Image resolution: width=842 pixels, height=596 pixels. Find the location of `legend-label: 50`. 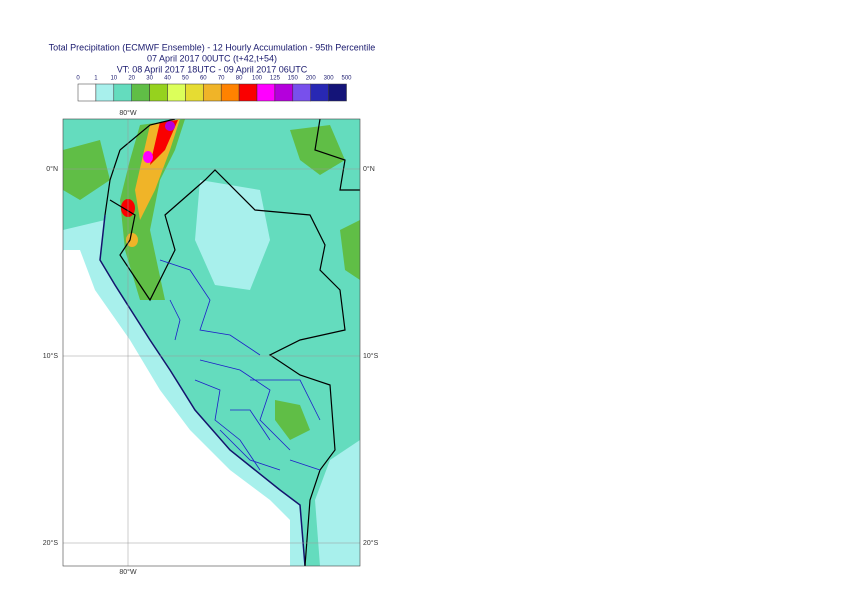

legend-label: 50 is located at coordinates (185, 79).